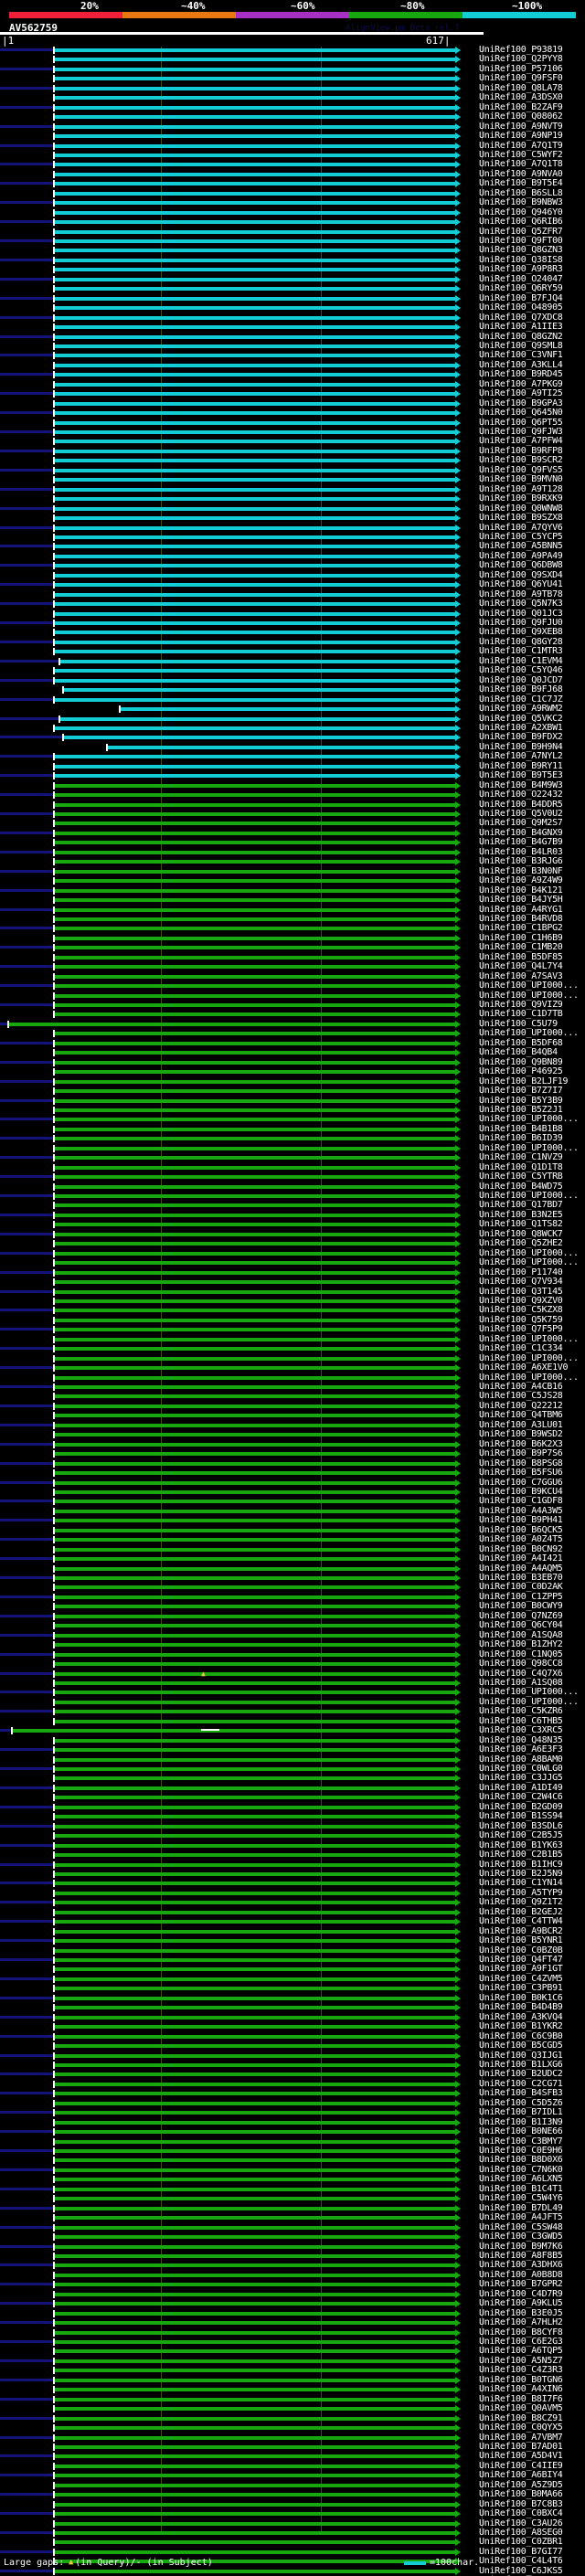 The height and width of the screenshot is (2576, 585). I want to click on hit-row: UniRef100_Q01JC3, so click(293, 614).